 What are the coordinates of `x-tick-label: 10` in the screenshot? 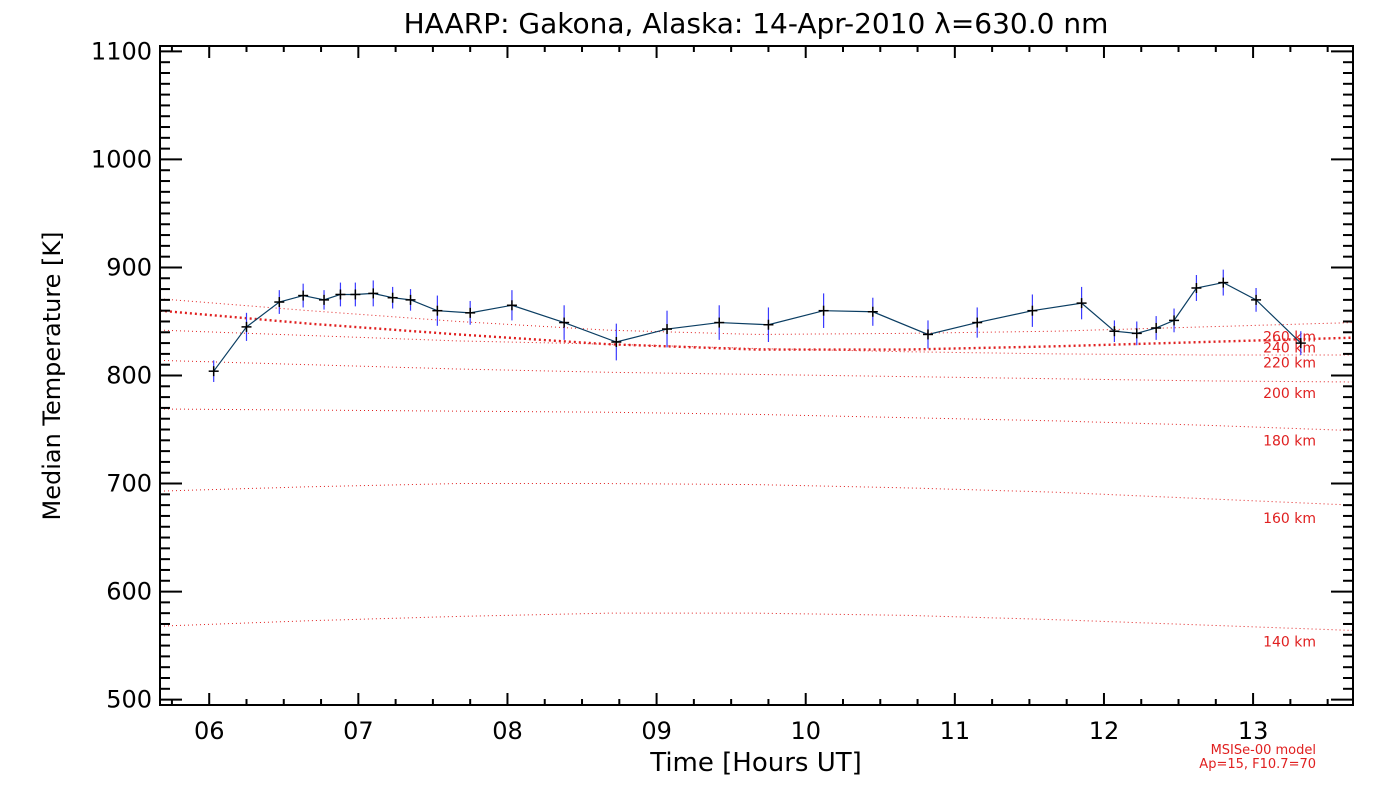 It's located at (805, 731).